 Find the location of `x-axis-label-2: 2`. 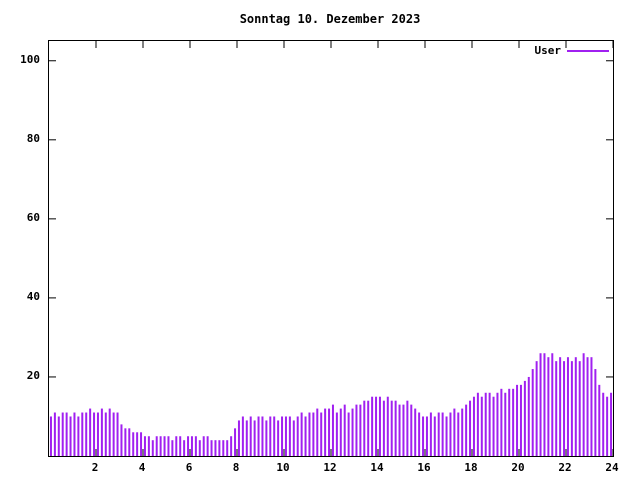

x-axis-label-2: 2 is located at coordinates (95, 467).